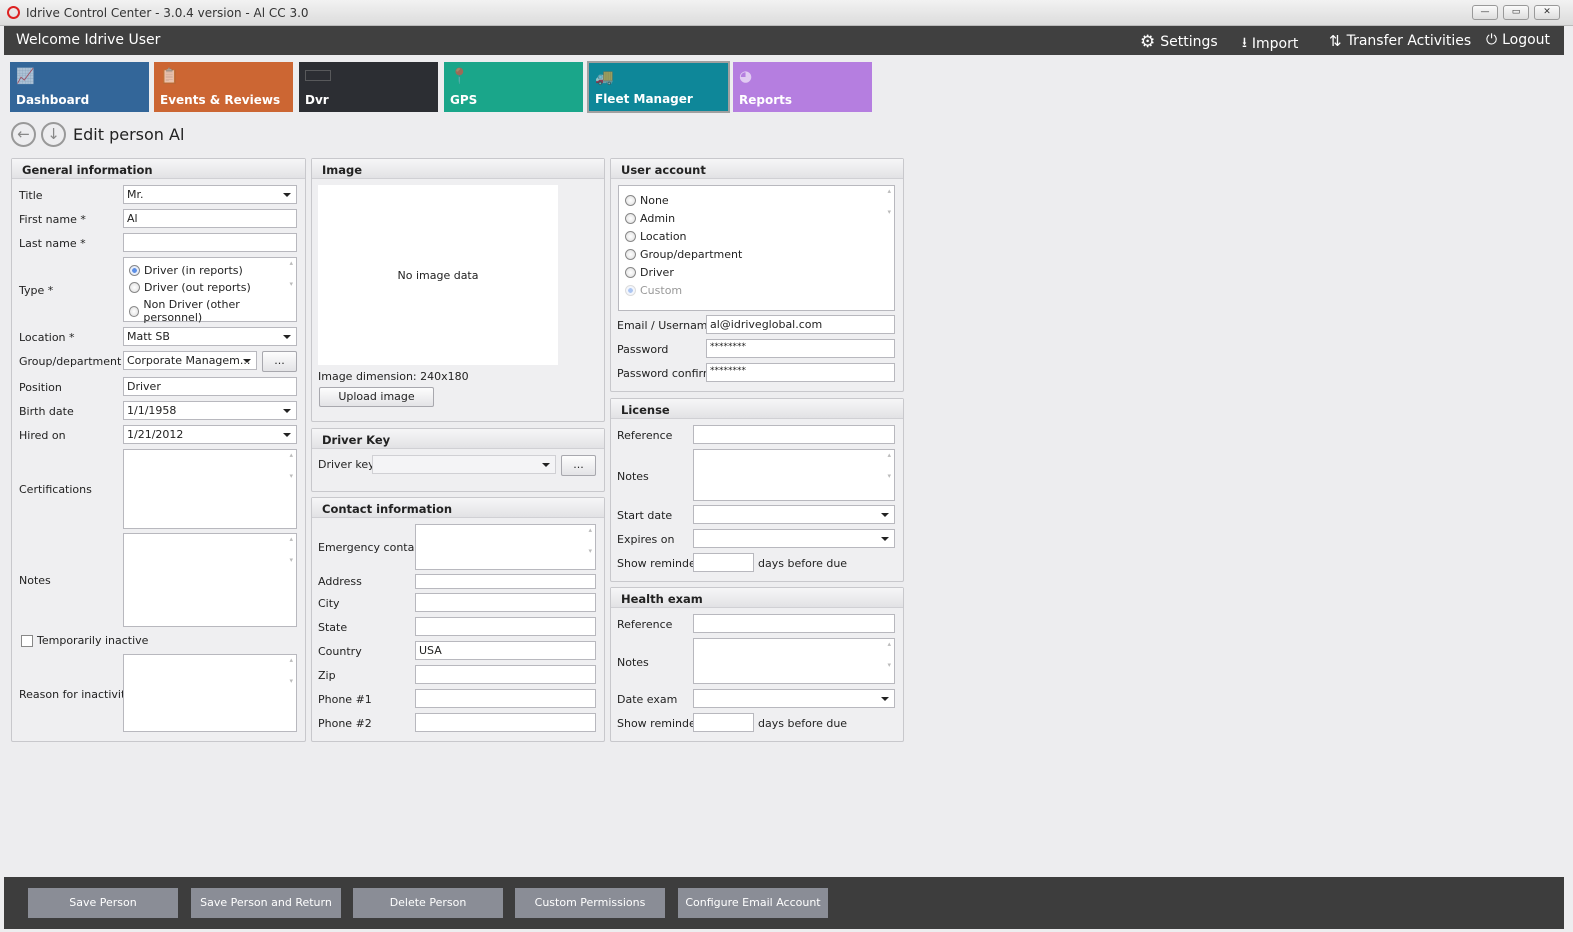 The height and width of the screenshot is (932, 1573). I want to click on configure-email-button: Configure Email Account, so click(753, 903).